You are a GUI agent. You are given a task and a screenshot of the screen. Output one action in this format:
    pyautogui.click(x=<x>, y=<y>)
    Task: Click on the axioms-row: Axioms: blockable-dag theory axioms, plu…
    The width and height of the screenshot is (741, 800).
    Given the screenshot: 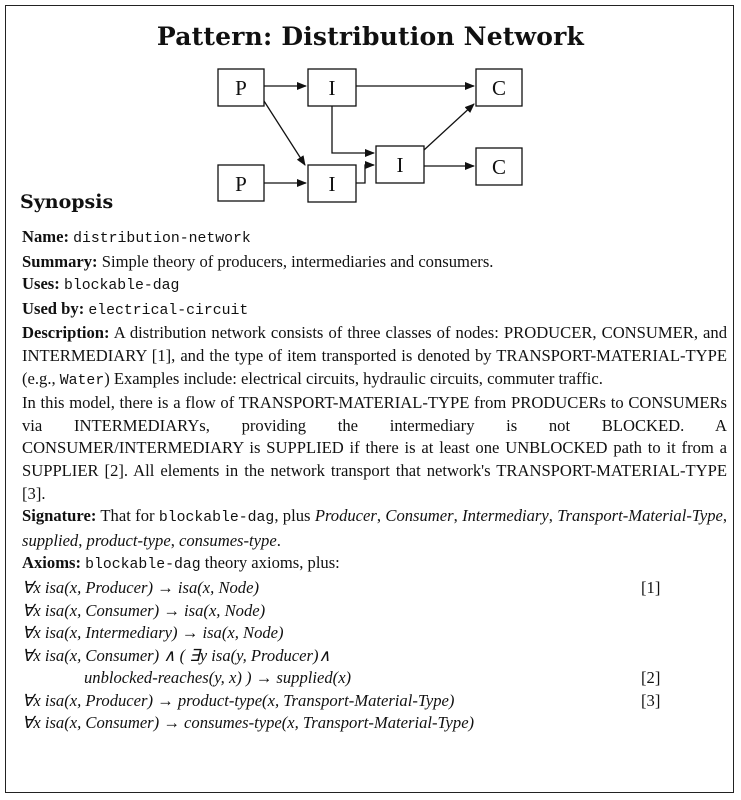 What is the action you would take?
    pyautogui.click(x=374, y=564)
    